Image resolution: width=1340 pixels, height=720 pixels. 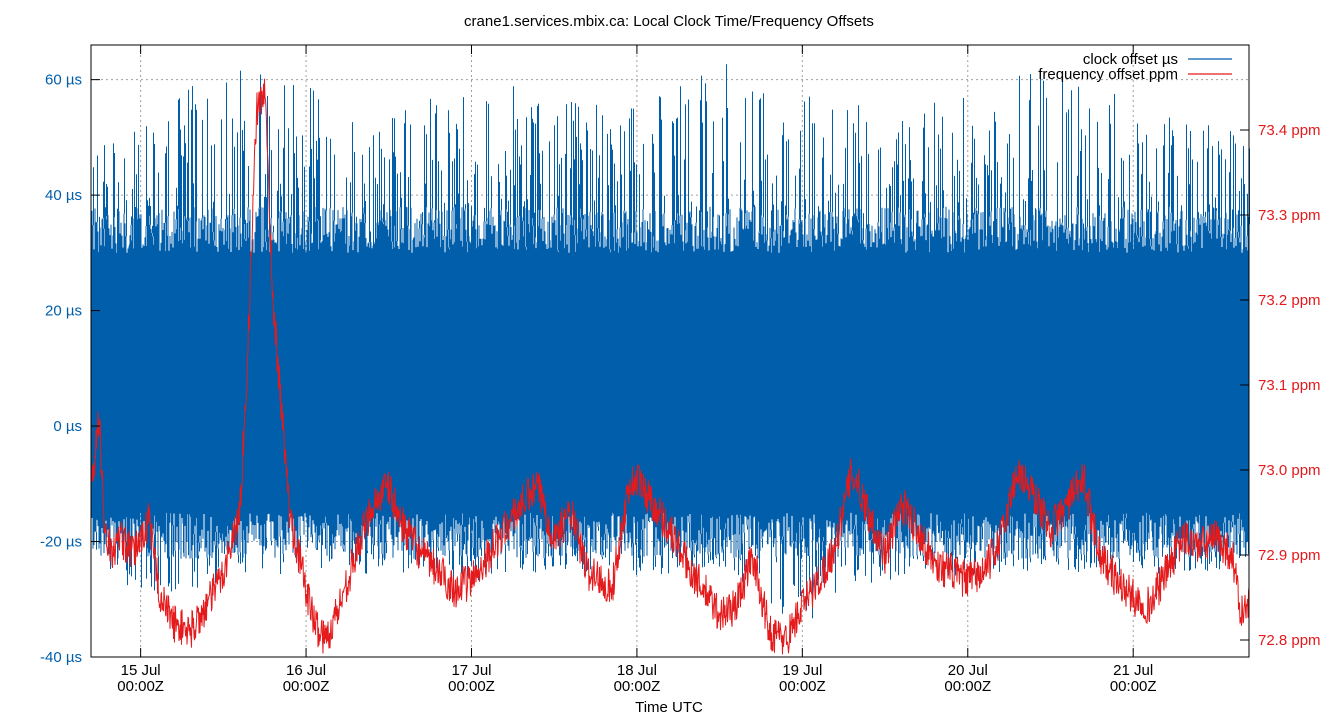 I want to click on legend-label-frequency-offset: frequency offset ppm, so click(x=1108, y=74).